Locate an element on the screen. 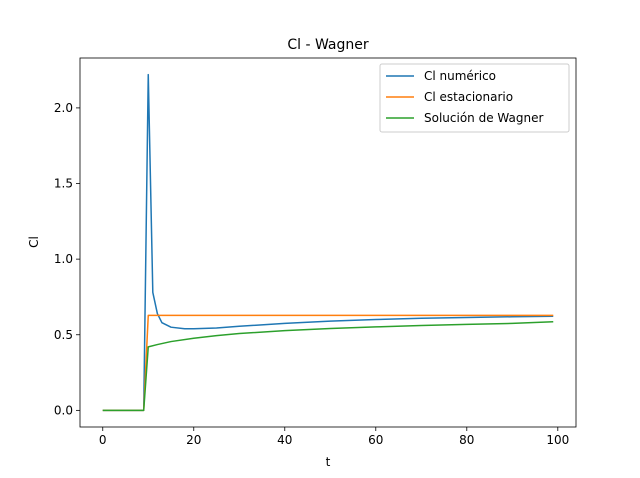  x-tick-label: 100 is located at coordinates (557, 440).